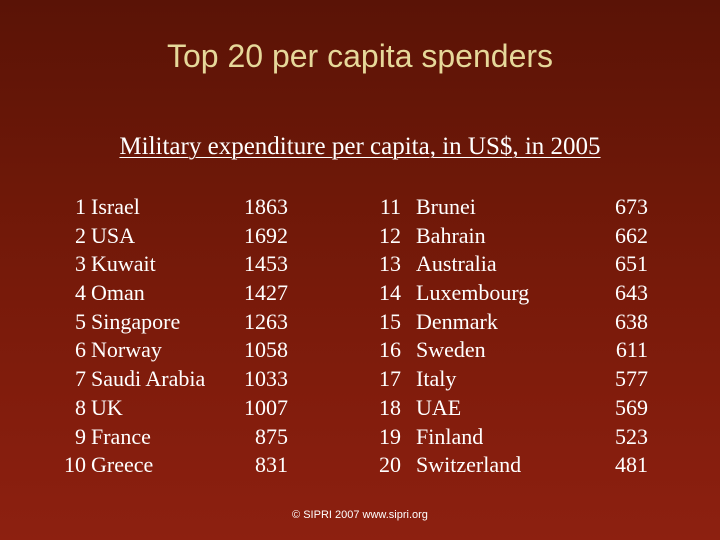 The image size is (720, 540). What do you see at coordinates (473, 293) in the screenshot?
I see `country-name: Luxembourg` at bounding box center [473, 293].